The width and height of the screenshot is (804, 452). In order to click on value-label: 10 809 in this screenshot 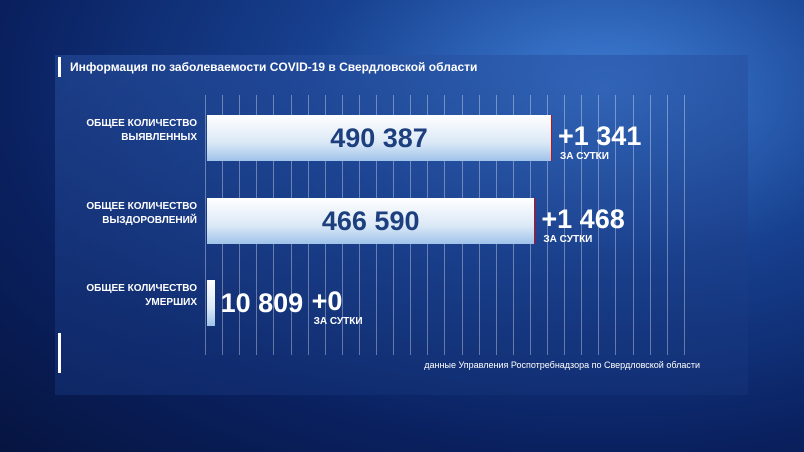, I will do `click(262, 303)`.